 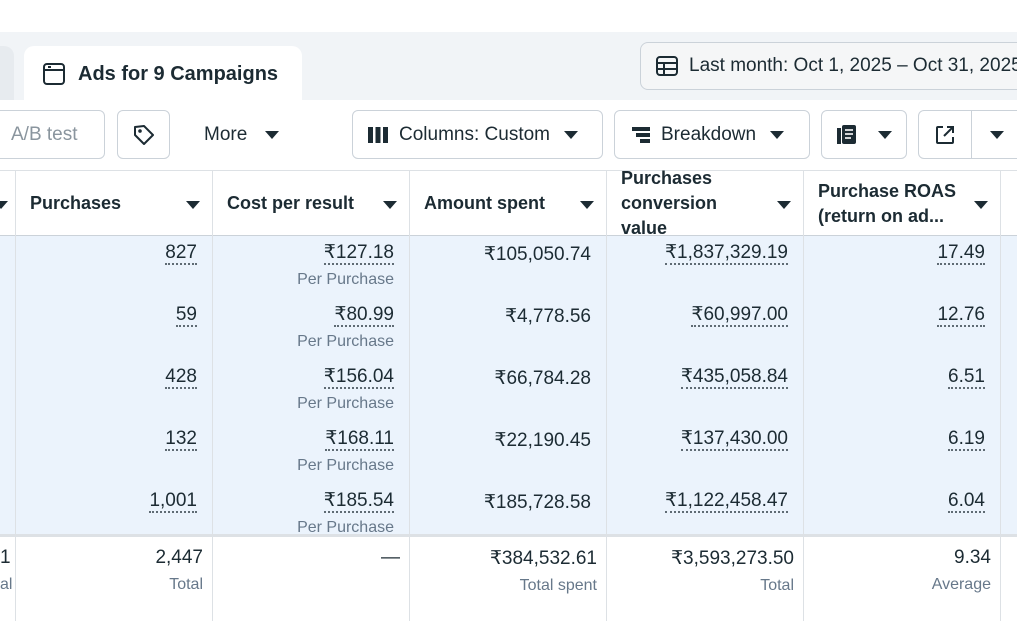 What do you see at coordinates (390, 557) in the screenshot?
I see `cost-total: —` at bounding box center [390, 557].